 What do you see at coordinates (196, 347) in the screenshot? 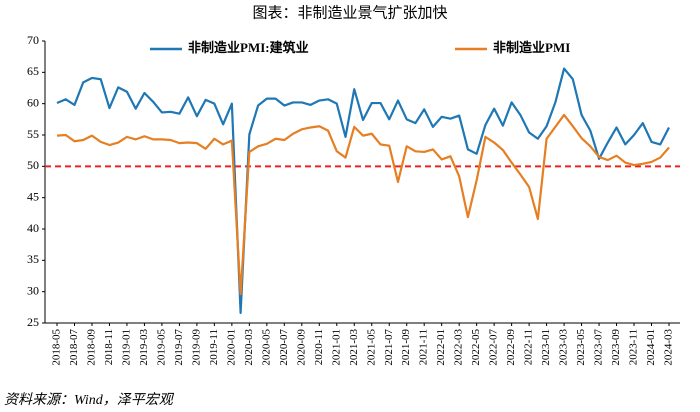
I see `x-tick-label: 2019-09` at bounding box center [196, 347].